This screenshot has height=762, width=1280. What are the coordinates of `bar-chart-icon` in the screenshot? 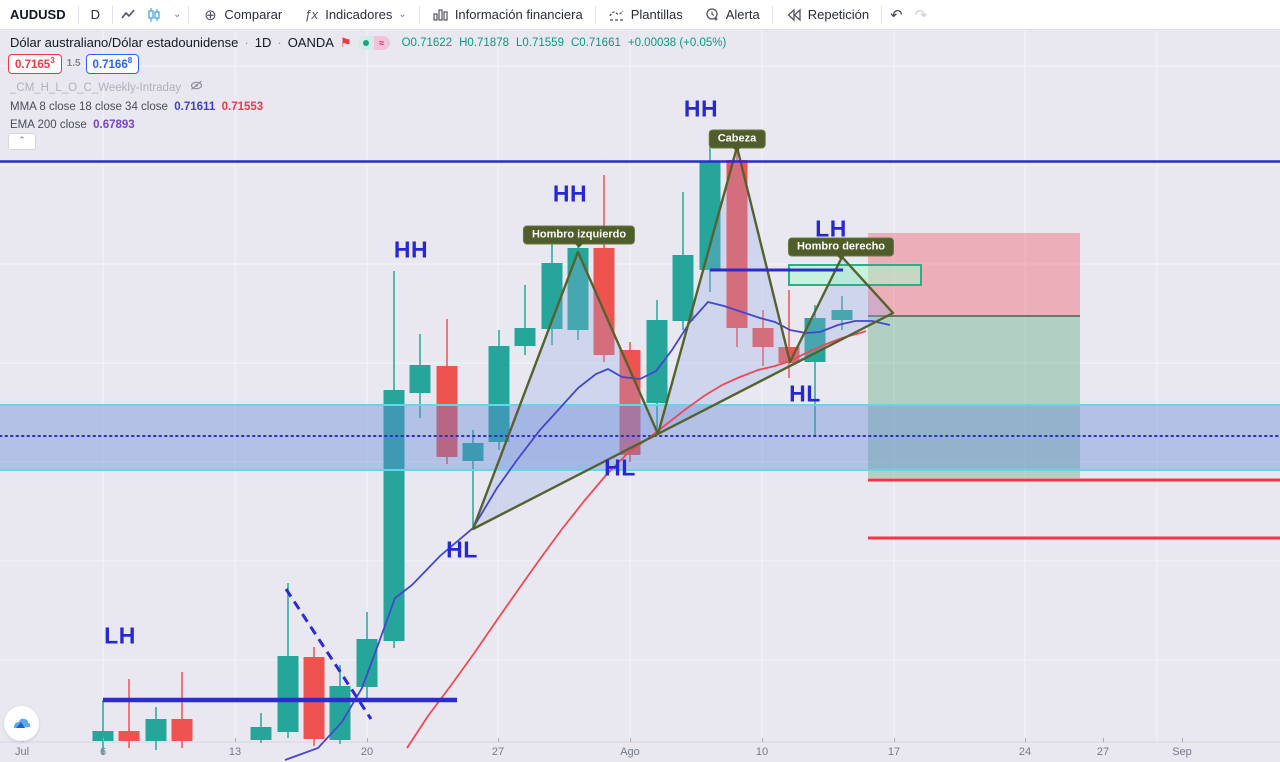 It's located at (441, 15).